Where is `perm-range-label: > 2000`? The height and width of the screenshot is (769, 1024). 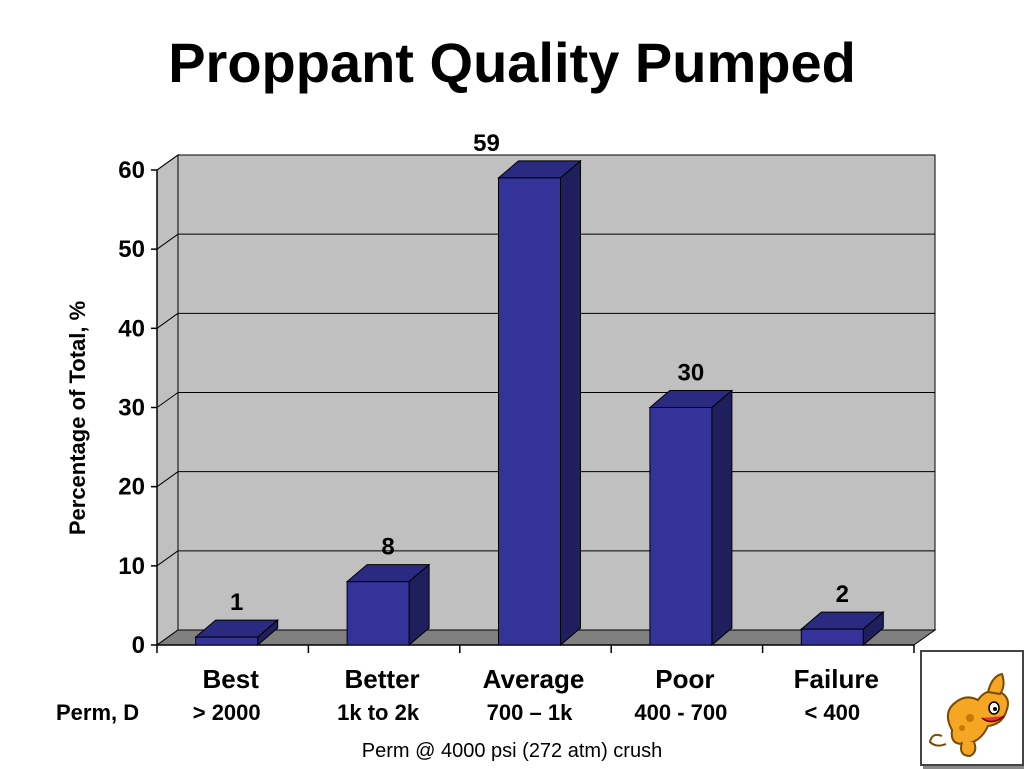
perm-range-label: > 2000 is located at coordinates (226, 712).